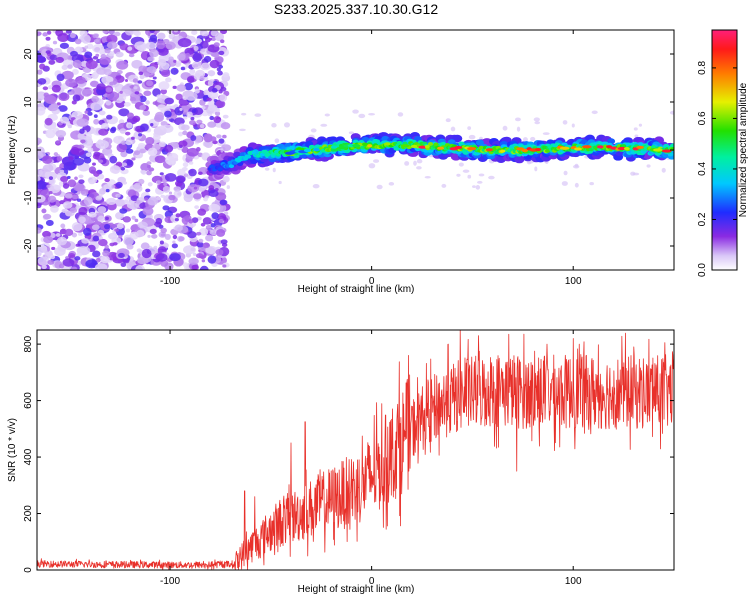 This screenshot has width=750, height=600. Describe the element at coordinates (702, 68) in the screenshot. I see `colorbar-tick-label: 0.8` at that location.